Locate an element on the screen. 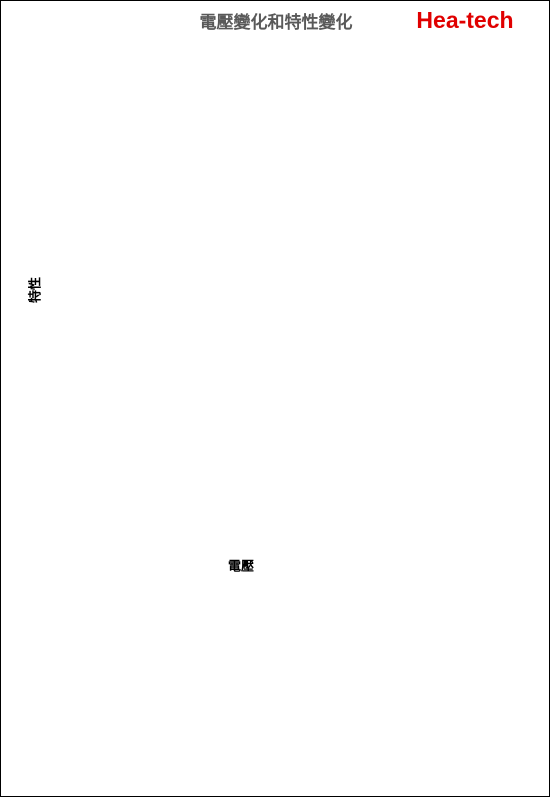  brand: Hea-tech is located at coordinates (464, 20).